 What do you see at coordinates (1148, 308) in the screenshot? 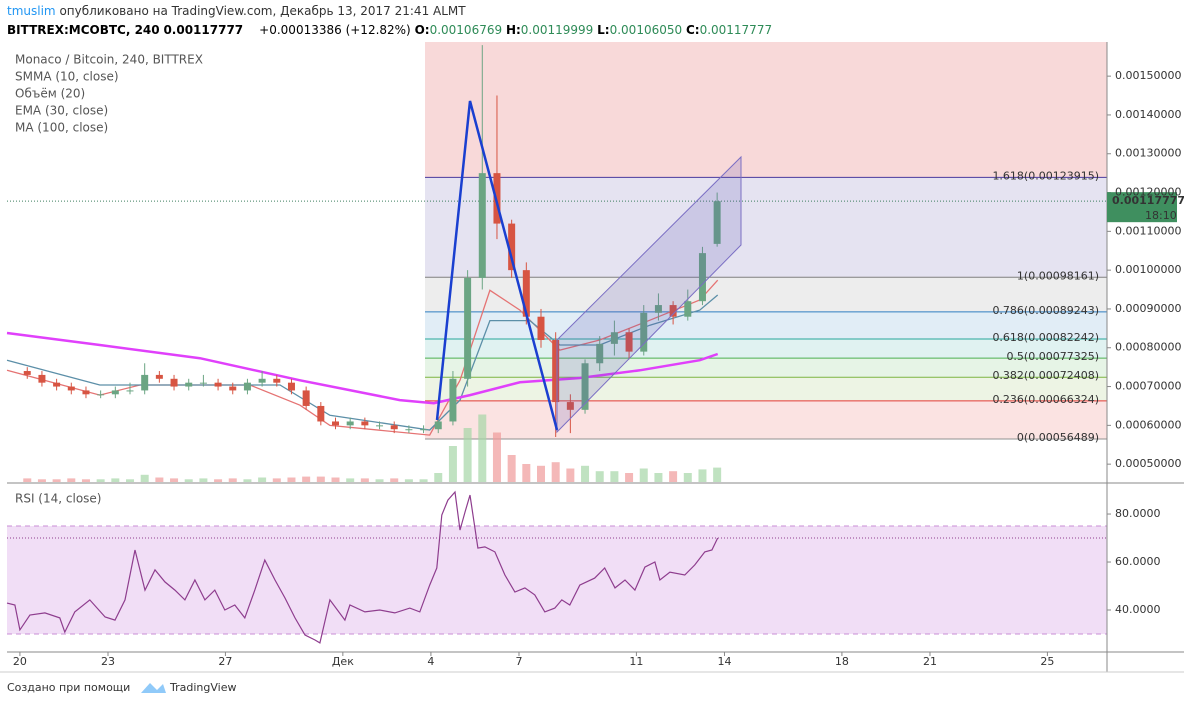
I see `y-tick-label: 0.00090000` at bounding box center [1148, 308].